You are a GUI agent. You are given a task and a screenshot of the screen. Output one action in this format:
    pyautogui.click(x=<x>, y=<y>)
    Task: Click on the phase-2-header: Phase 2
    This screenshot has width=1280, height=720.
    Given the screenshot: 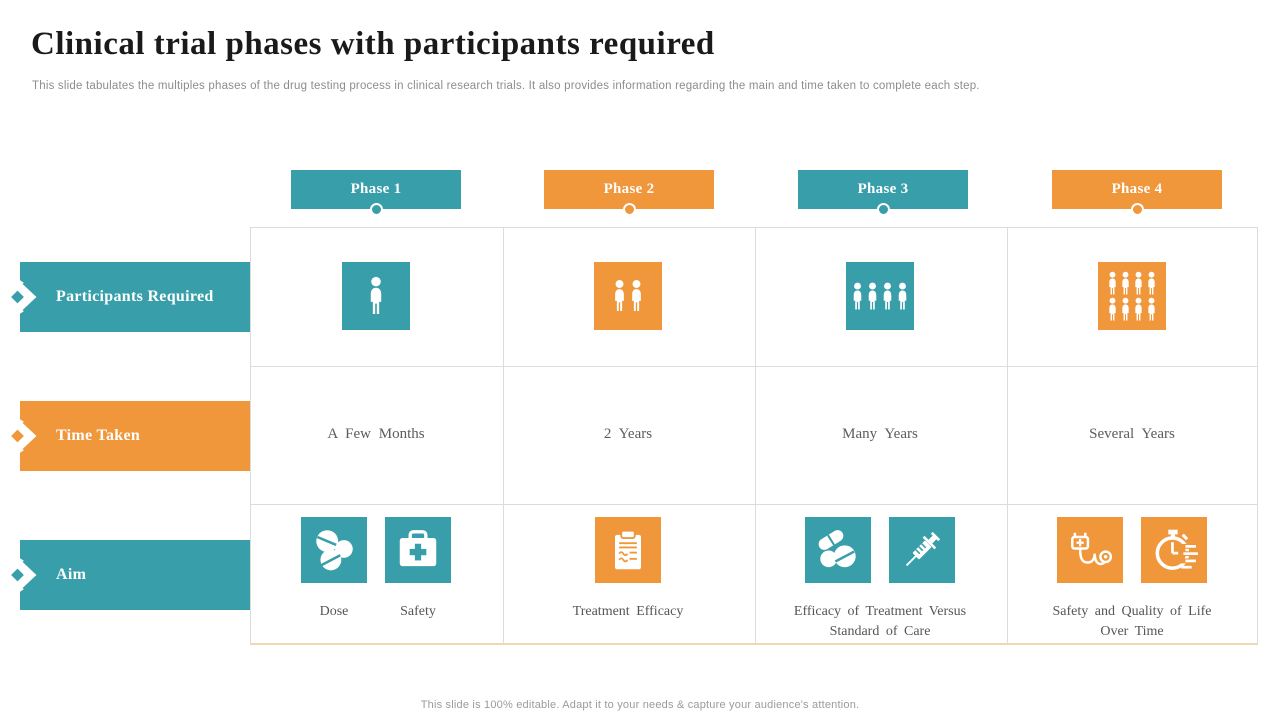 What is the action you would take?
    pyautogui.click(x=629, y=193)
    